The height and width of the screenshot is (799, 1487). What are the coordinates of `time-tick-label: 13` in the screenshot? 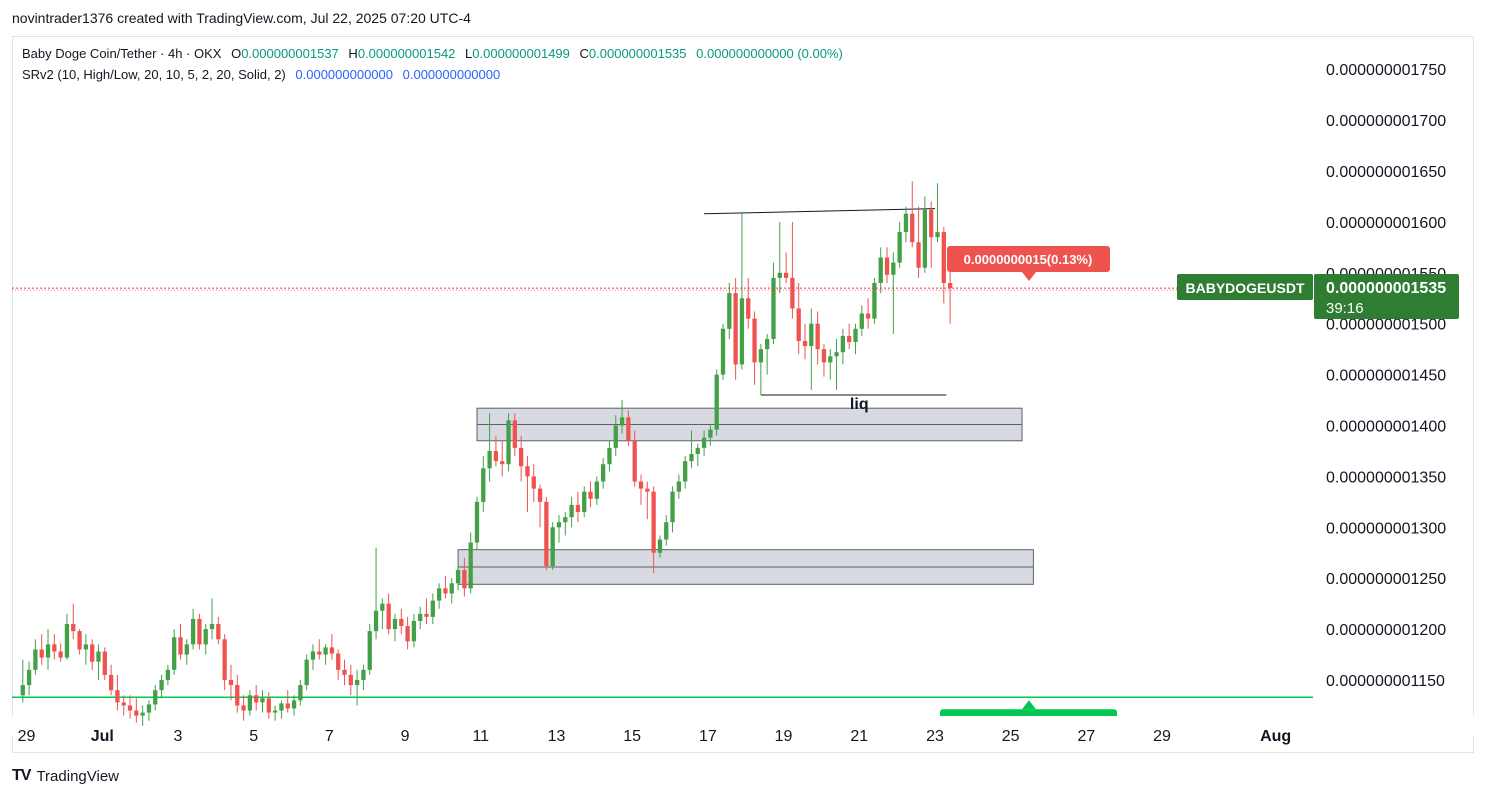 It's located at (557, 736).